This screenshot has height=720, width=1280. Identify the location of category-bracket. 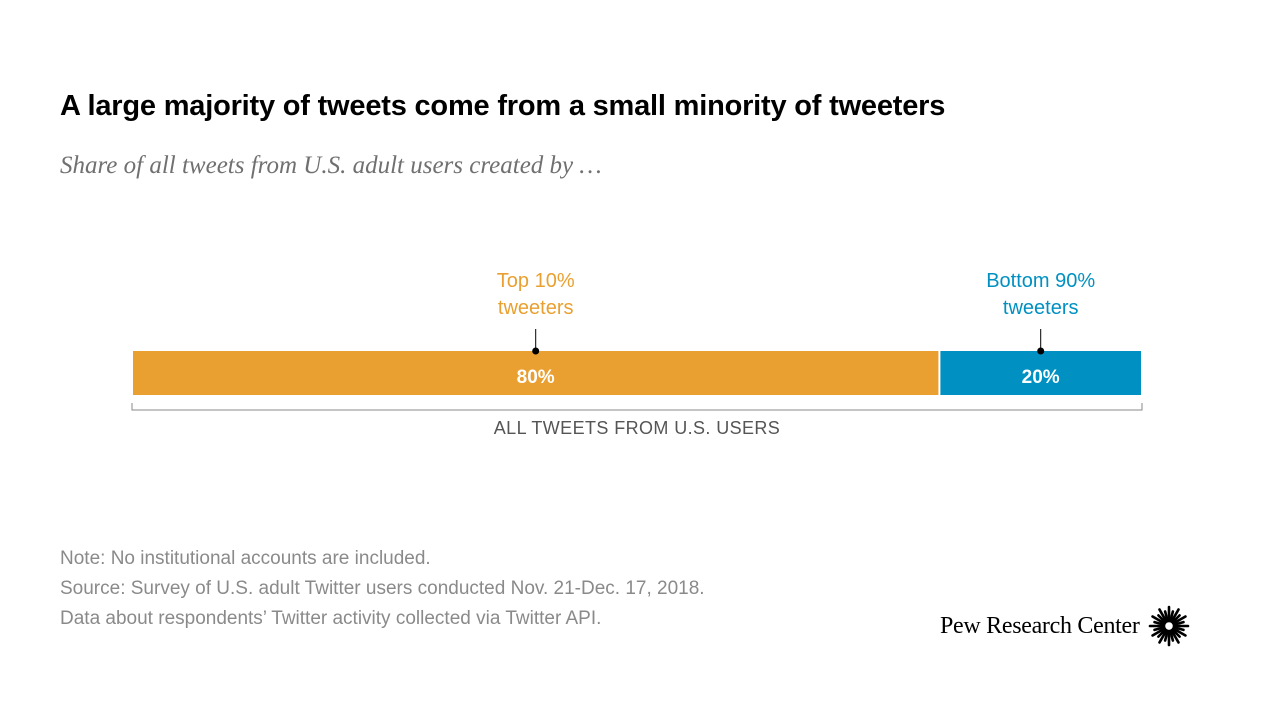
(637, 407).